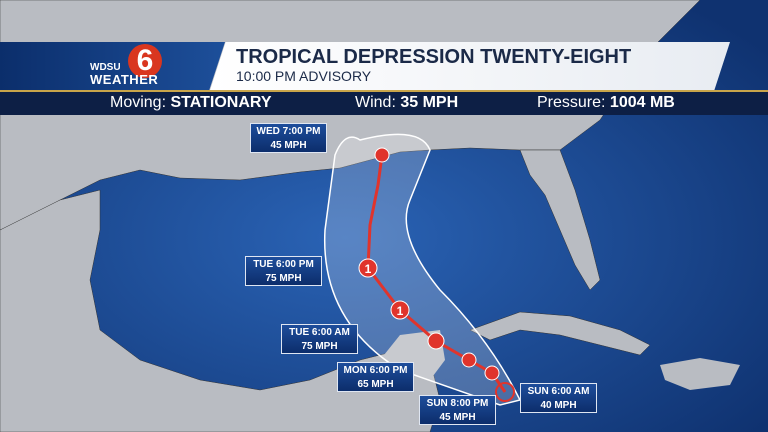  Describe the element at coordinates (382, 155) in the screenshot. I see `storm-point-wed` at that location.